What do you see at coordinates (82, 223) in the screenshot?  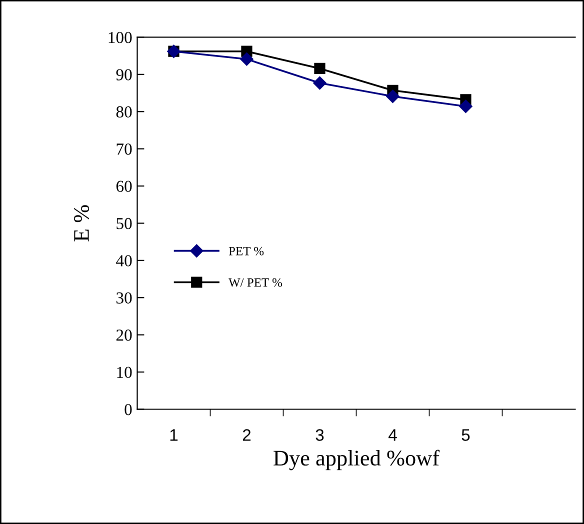 I see `y-axis-title: E %` at bounding box center [82, 223].